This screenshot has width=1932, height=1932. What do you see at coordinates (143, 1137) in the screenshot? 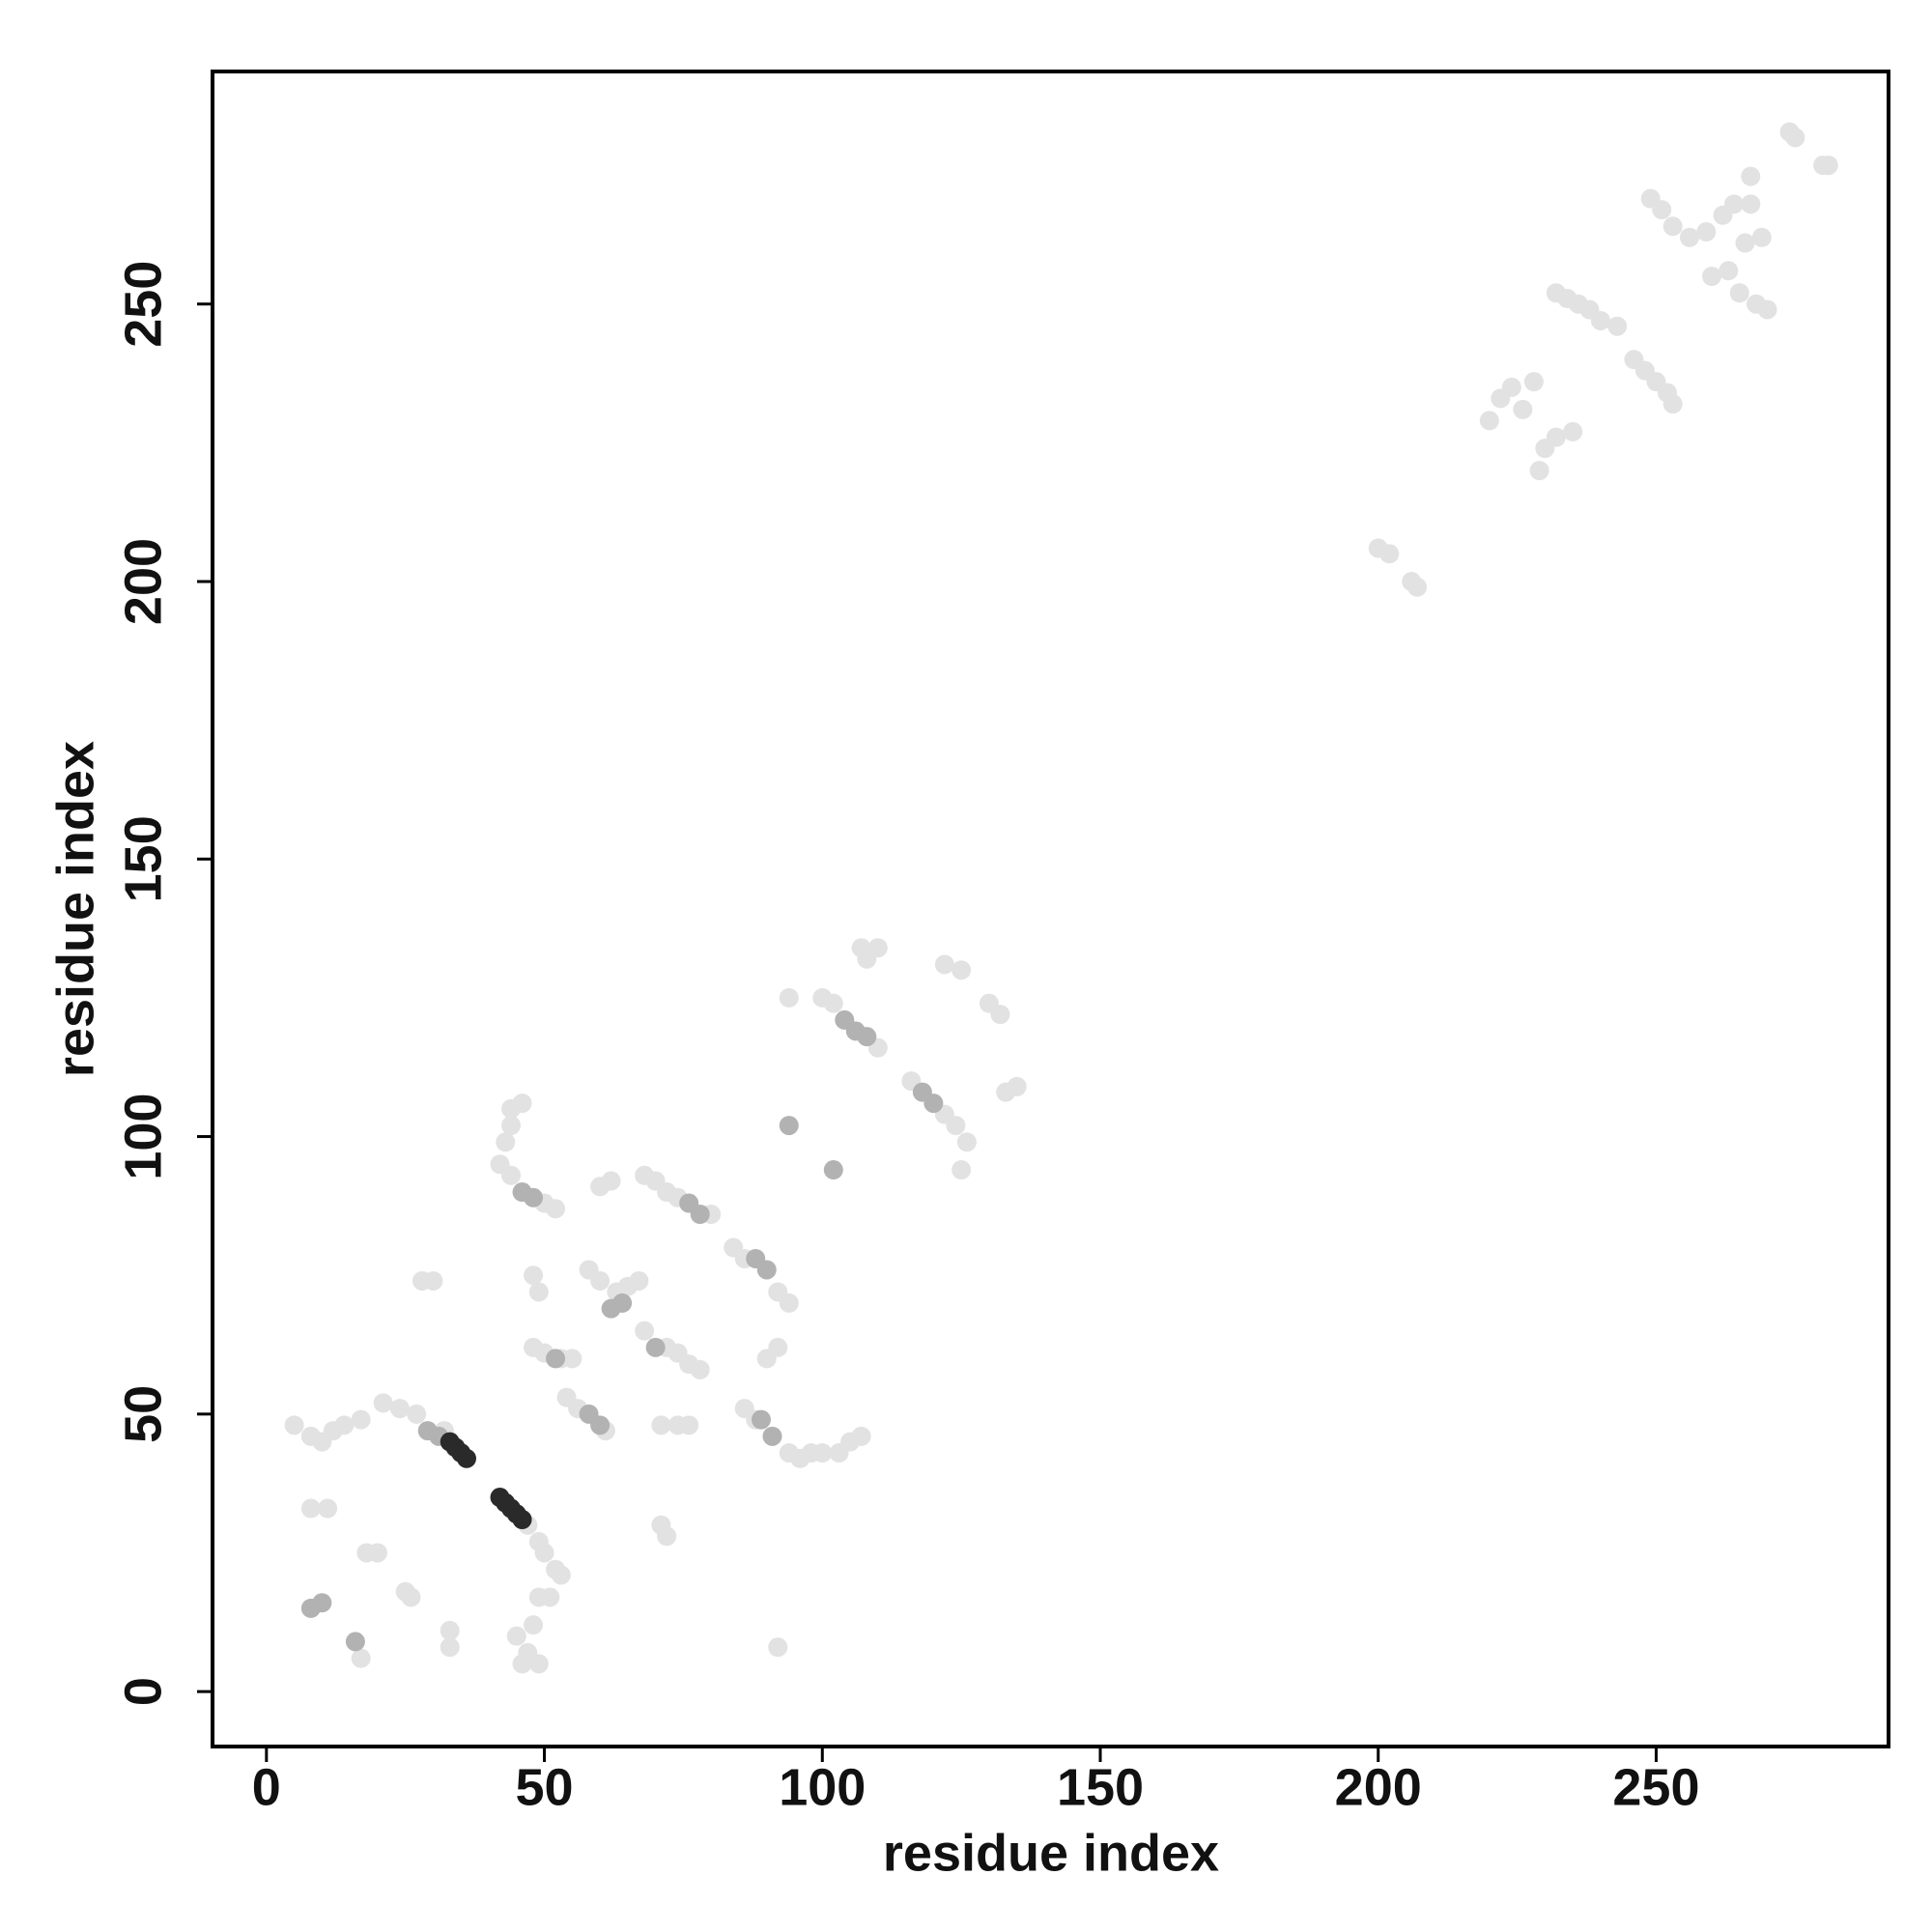
I see `y-tick-label: 100` at bounding box center [143, 1137].